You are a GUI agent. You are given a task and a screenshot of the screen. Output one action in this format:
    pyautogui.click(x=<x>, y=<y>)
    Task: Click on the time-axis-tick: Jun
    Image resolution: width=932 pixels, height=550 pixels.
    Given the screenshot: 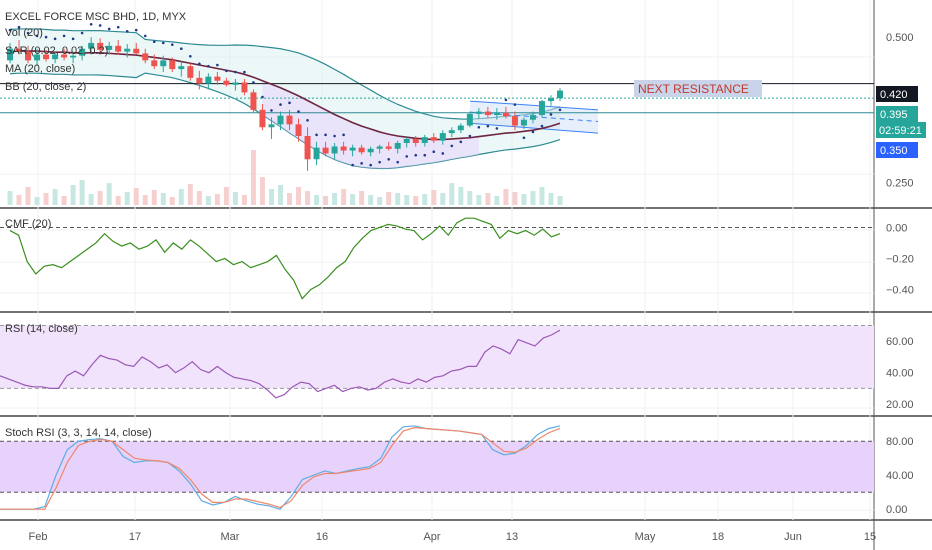 What is the action you would take?
    pyautogui.click(x=793, y=537)
    